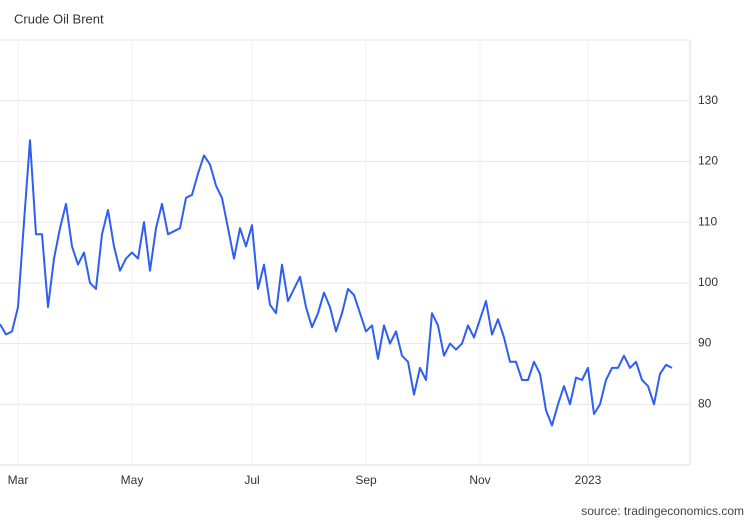  I want to click on y-tick-label: 90, so click(705, 343).